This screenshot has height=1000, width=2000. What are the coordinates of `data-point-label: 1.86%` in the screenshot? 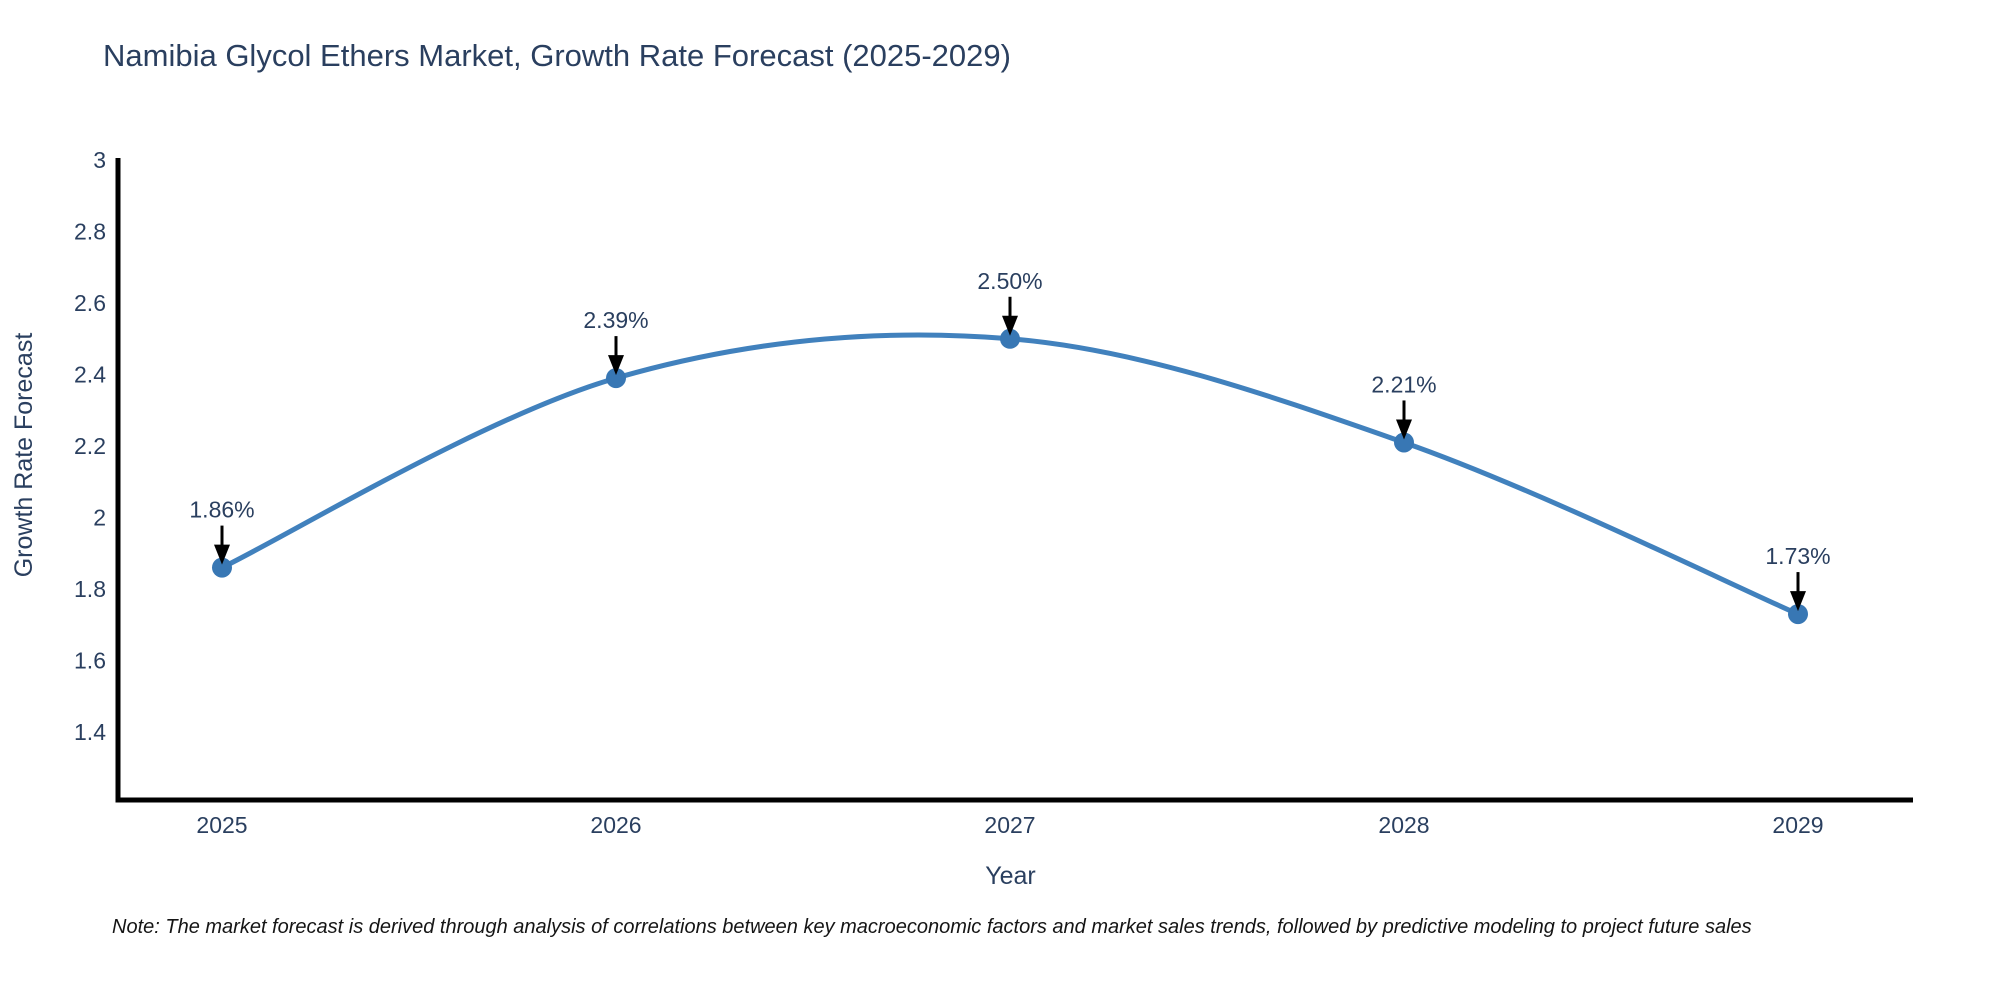 It's located at (221, 510).